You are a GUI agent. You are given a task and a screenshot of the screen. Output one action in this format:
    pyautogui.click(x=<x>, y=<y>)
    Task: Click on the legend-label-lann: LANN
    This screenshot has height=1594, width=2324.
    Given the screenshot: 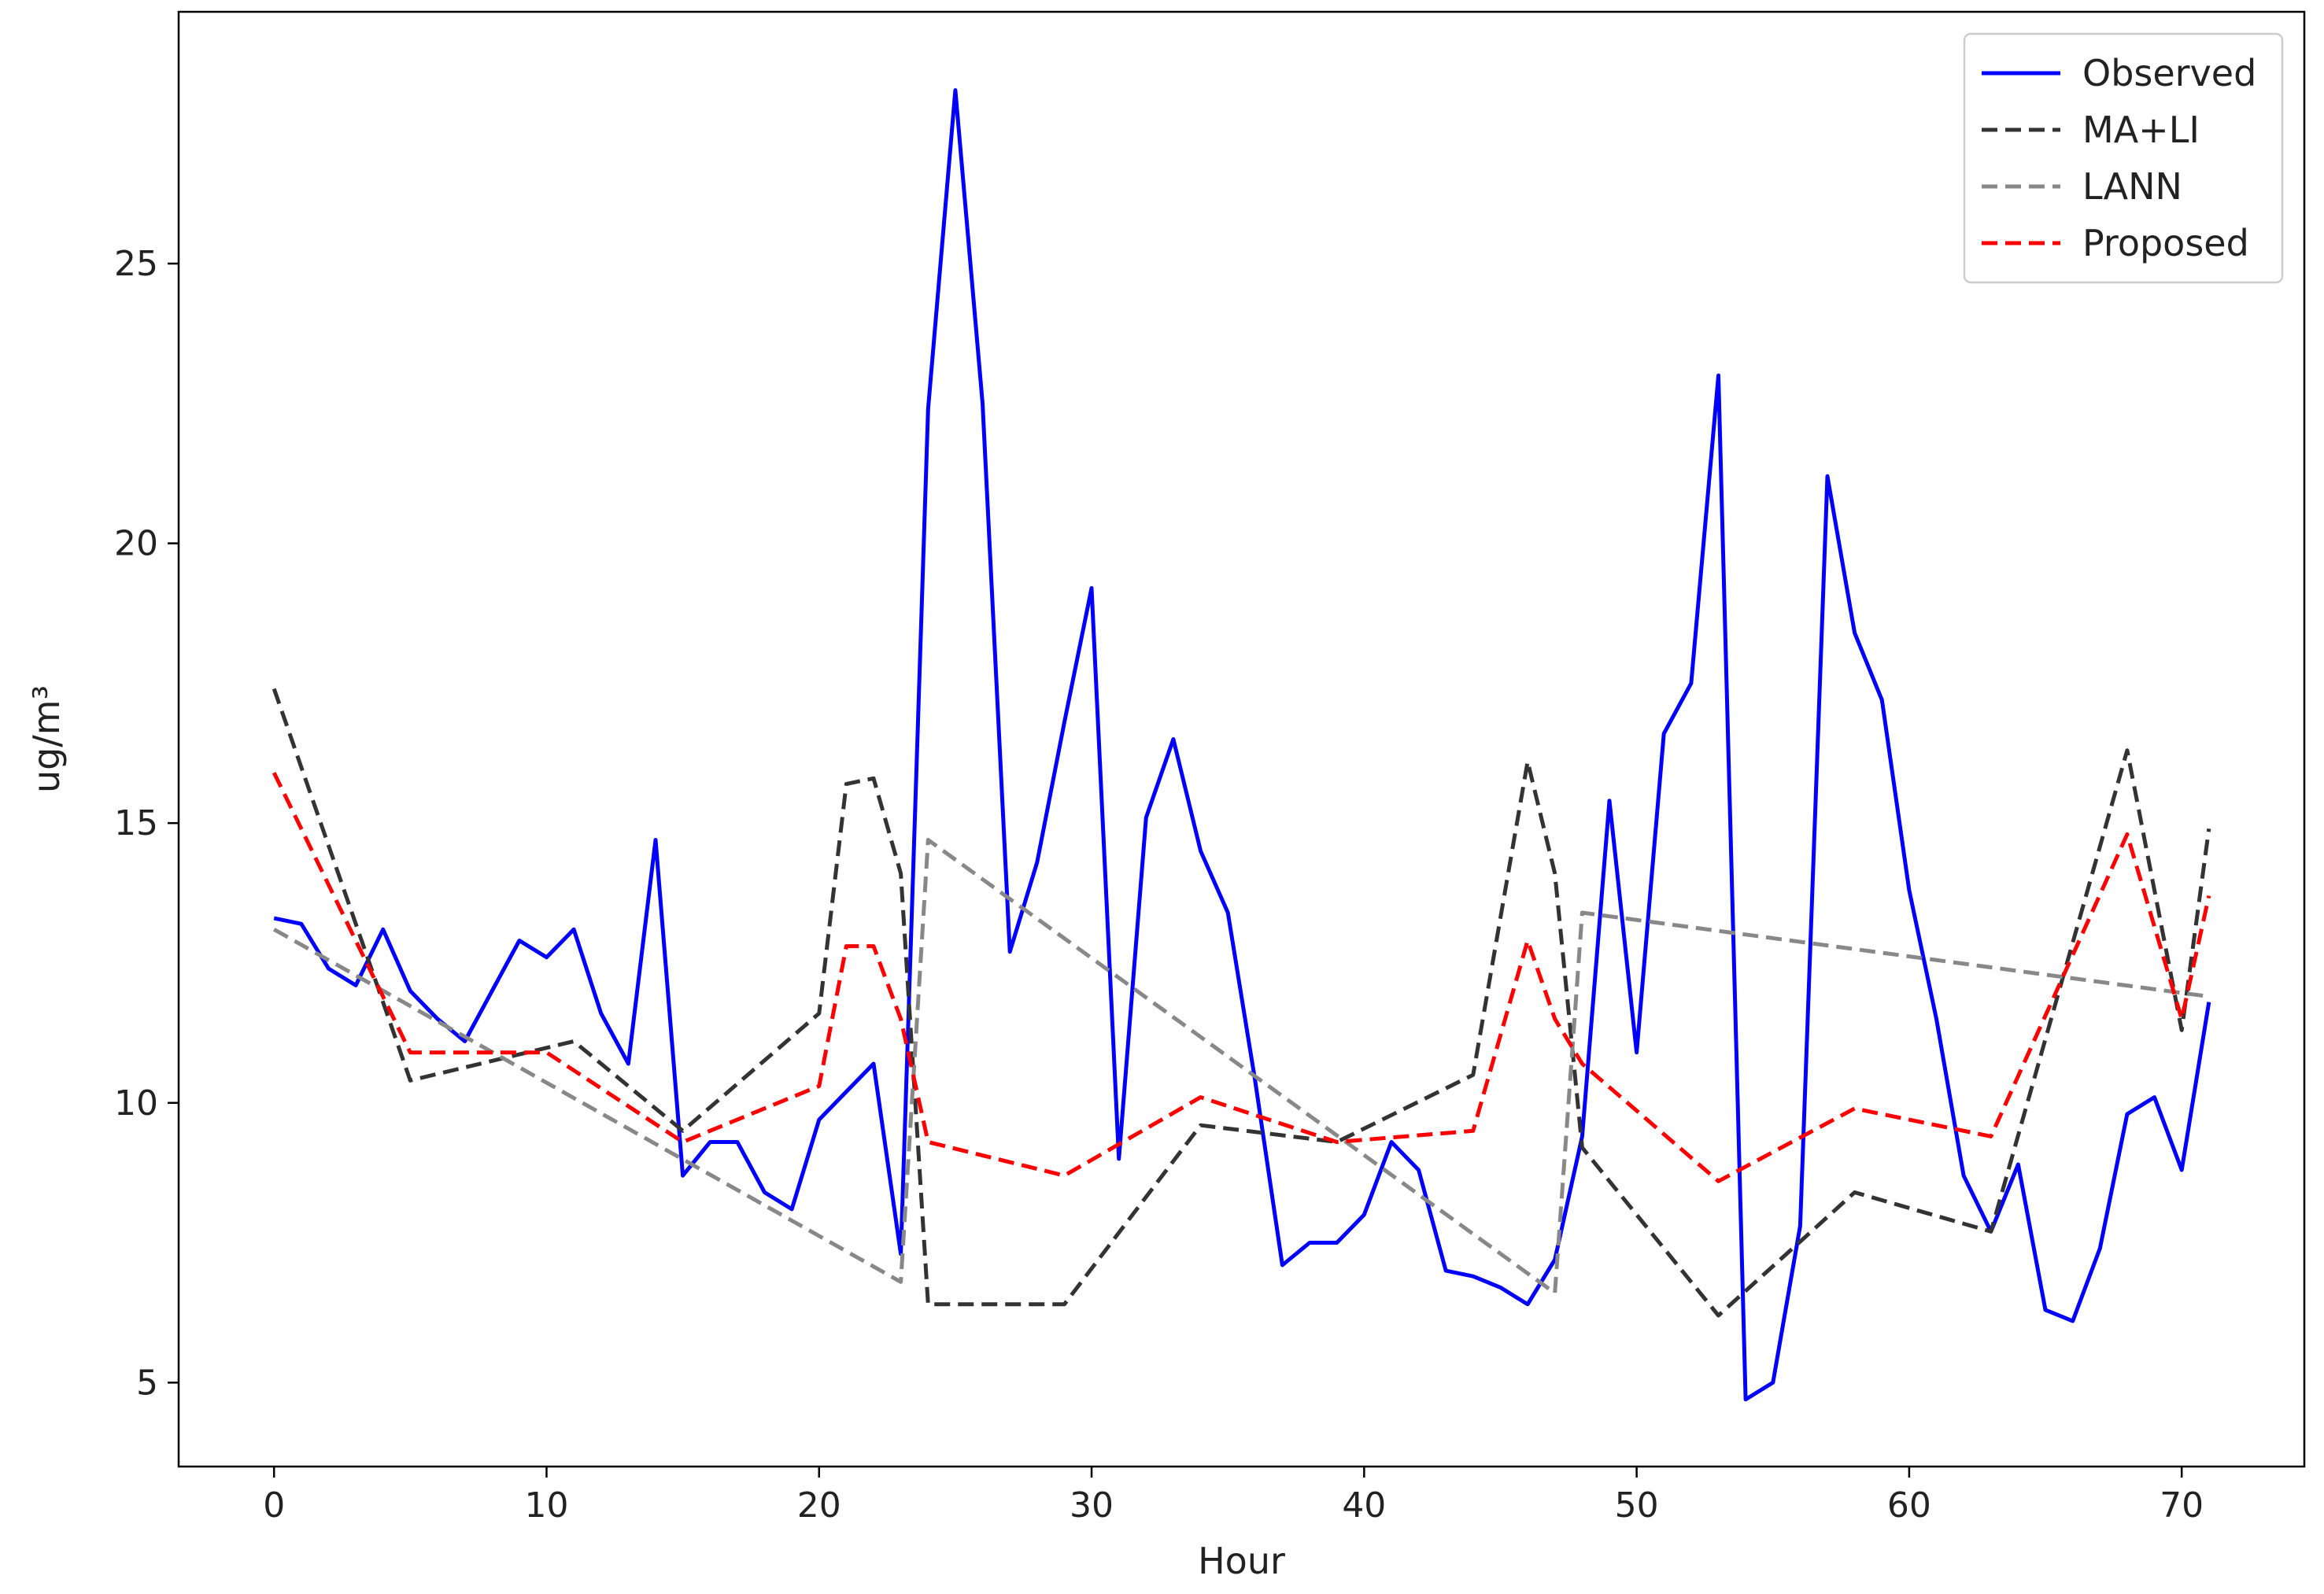 What is the action you would take?
    pyautogui.click(x=2132, y=186)
    